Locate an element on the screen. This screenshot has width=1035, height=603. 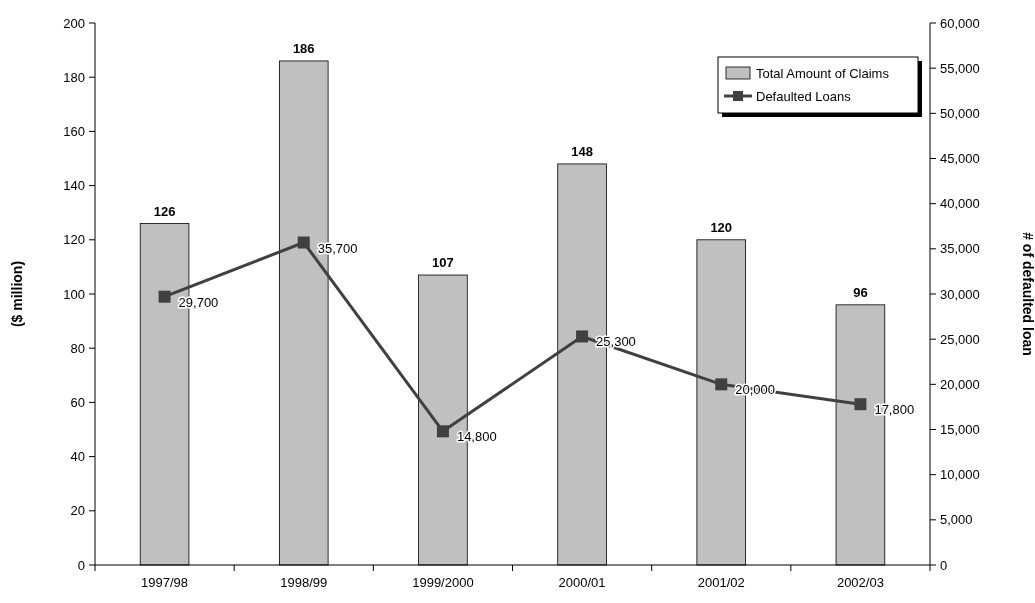
y2-tick-label: 10,000 is located at coordinates (960, 475).